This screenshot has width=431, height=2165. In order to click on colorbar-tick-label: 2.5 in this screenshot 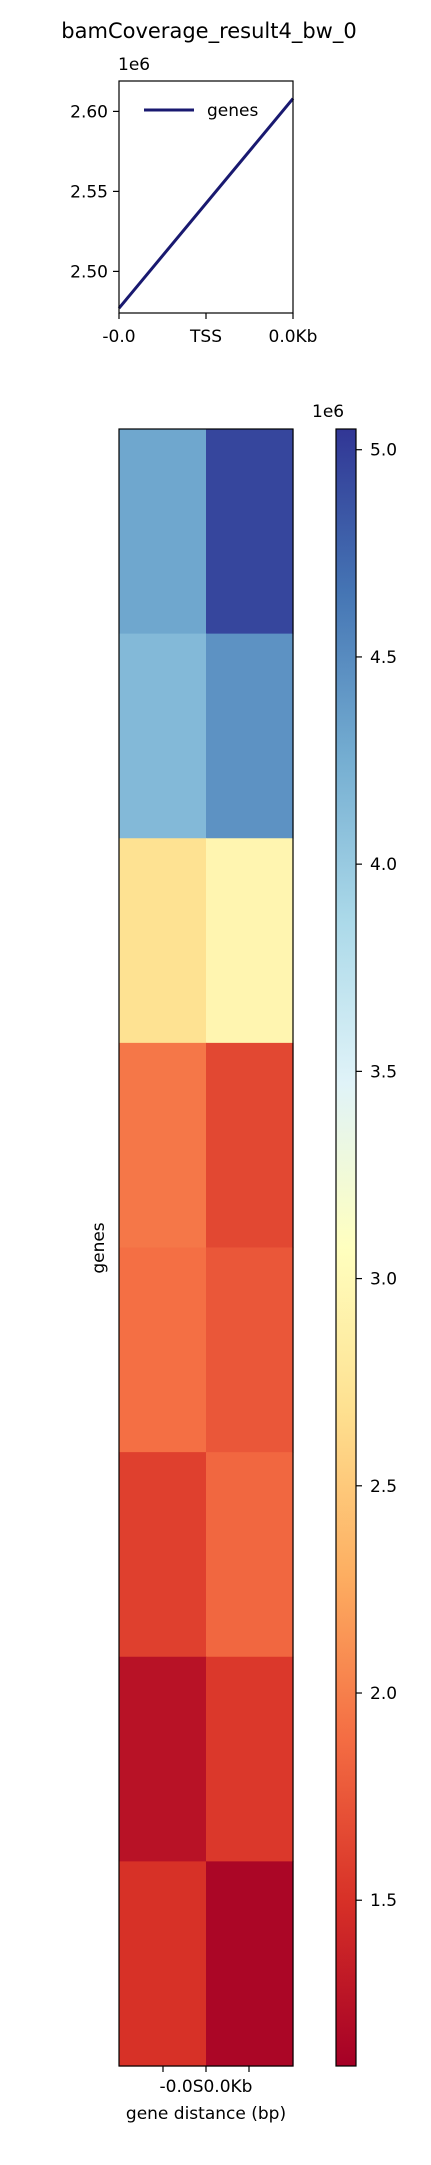, I will do `click(383, 1487)`.